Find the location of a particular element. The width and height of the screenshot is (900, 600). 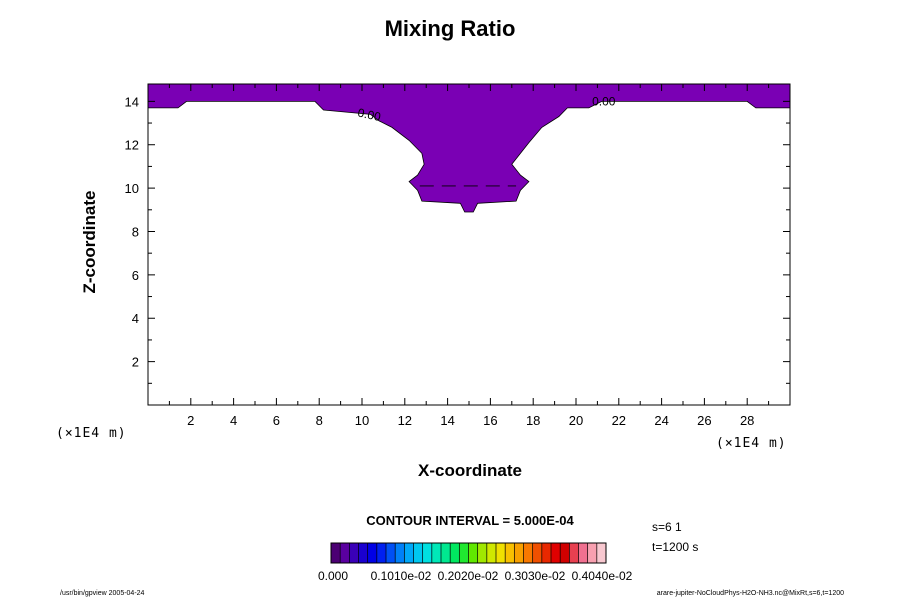

x-unit-left: (×1E4 m) is located at coordinates (91, 433).